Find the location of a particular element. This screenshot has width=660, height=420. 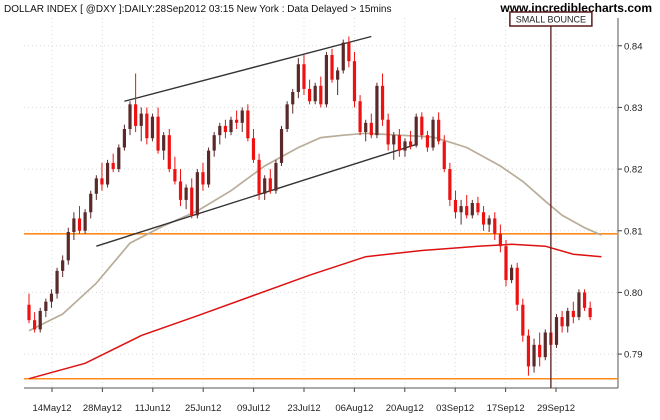

x-tick-label: 09Jul12 is located at coordinates (253, 408).